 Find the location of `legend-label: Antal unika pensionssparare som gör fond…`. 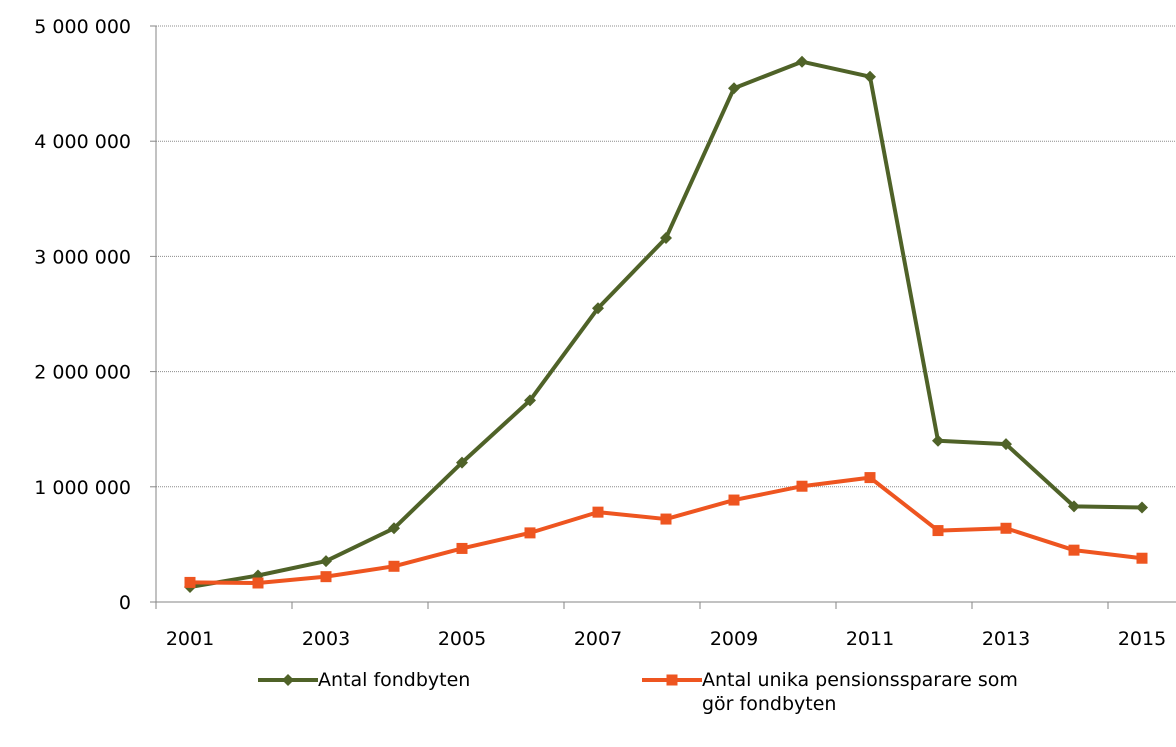

legend-label: Antal unika pensionssparare som gör fond… is located at coordinates (860, 692).